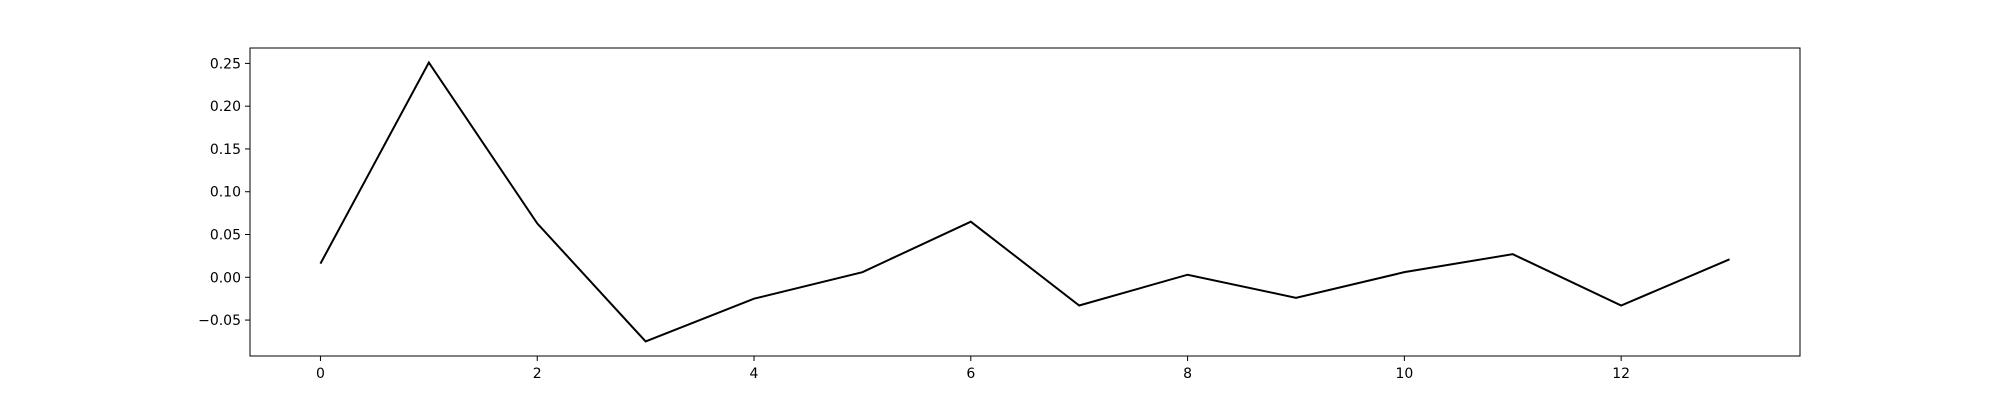 The height and width of the screenshot is (405, 2000). I want to click on y-axis: −0.05 0.00 0.05 0.10 0.15 0.20 0.25, so click(224, 192).